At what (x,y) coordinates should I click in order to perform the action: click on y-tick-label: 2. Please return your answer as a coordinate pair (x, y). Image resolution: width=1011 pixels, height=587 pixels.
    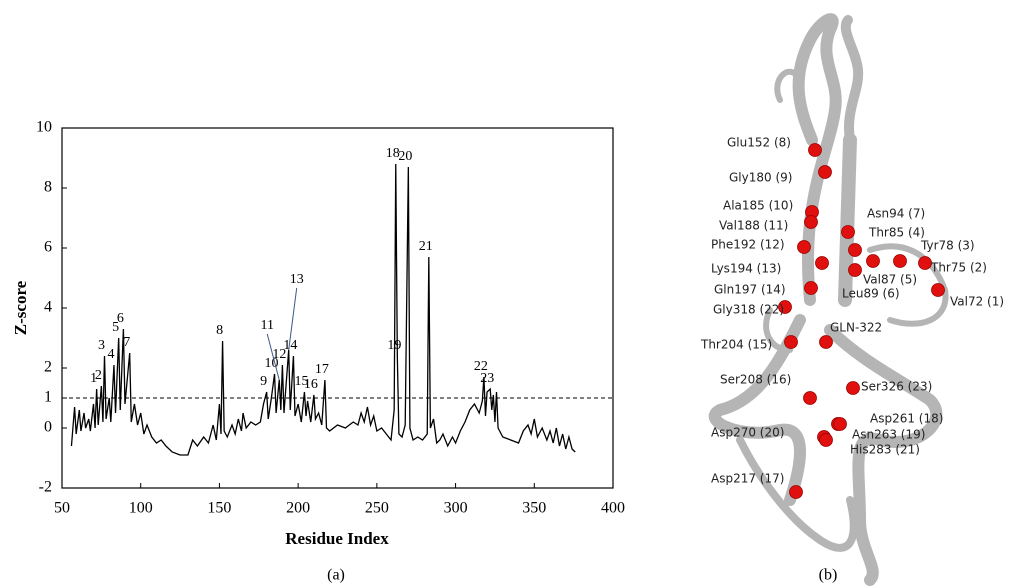
    Looking at the image, I should click on (48, 367).